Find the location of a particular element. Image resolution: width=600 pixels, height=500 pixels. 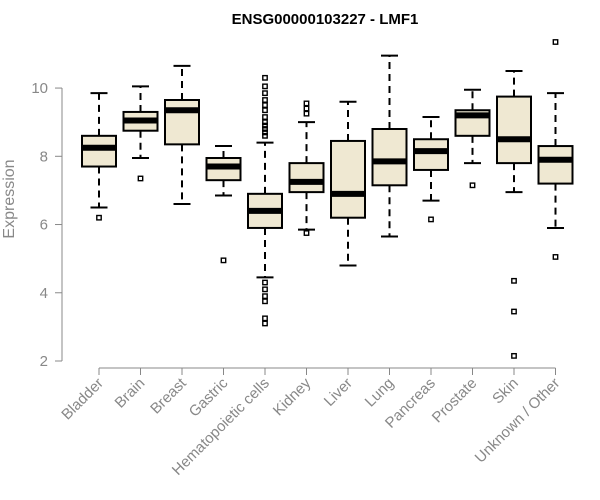

chart-title: ENSG00000103227 - LMF1 is located at coordinates (325, 19).